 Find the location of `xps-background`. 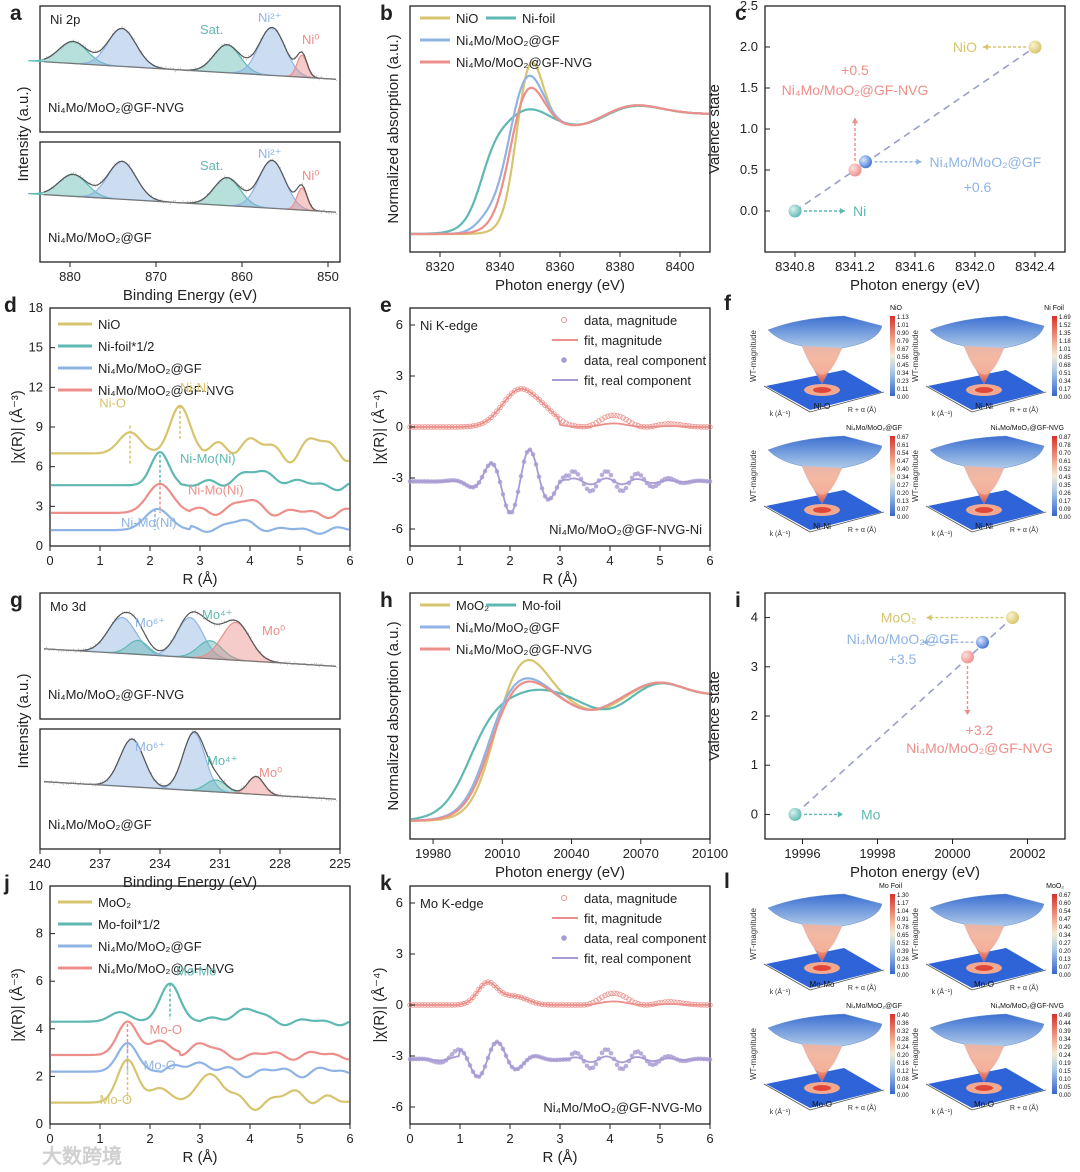

xps-background is located at coordinates (190, 70).